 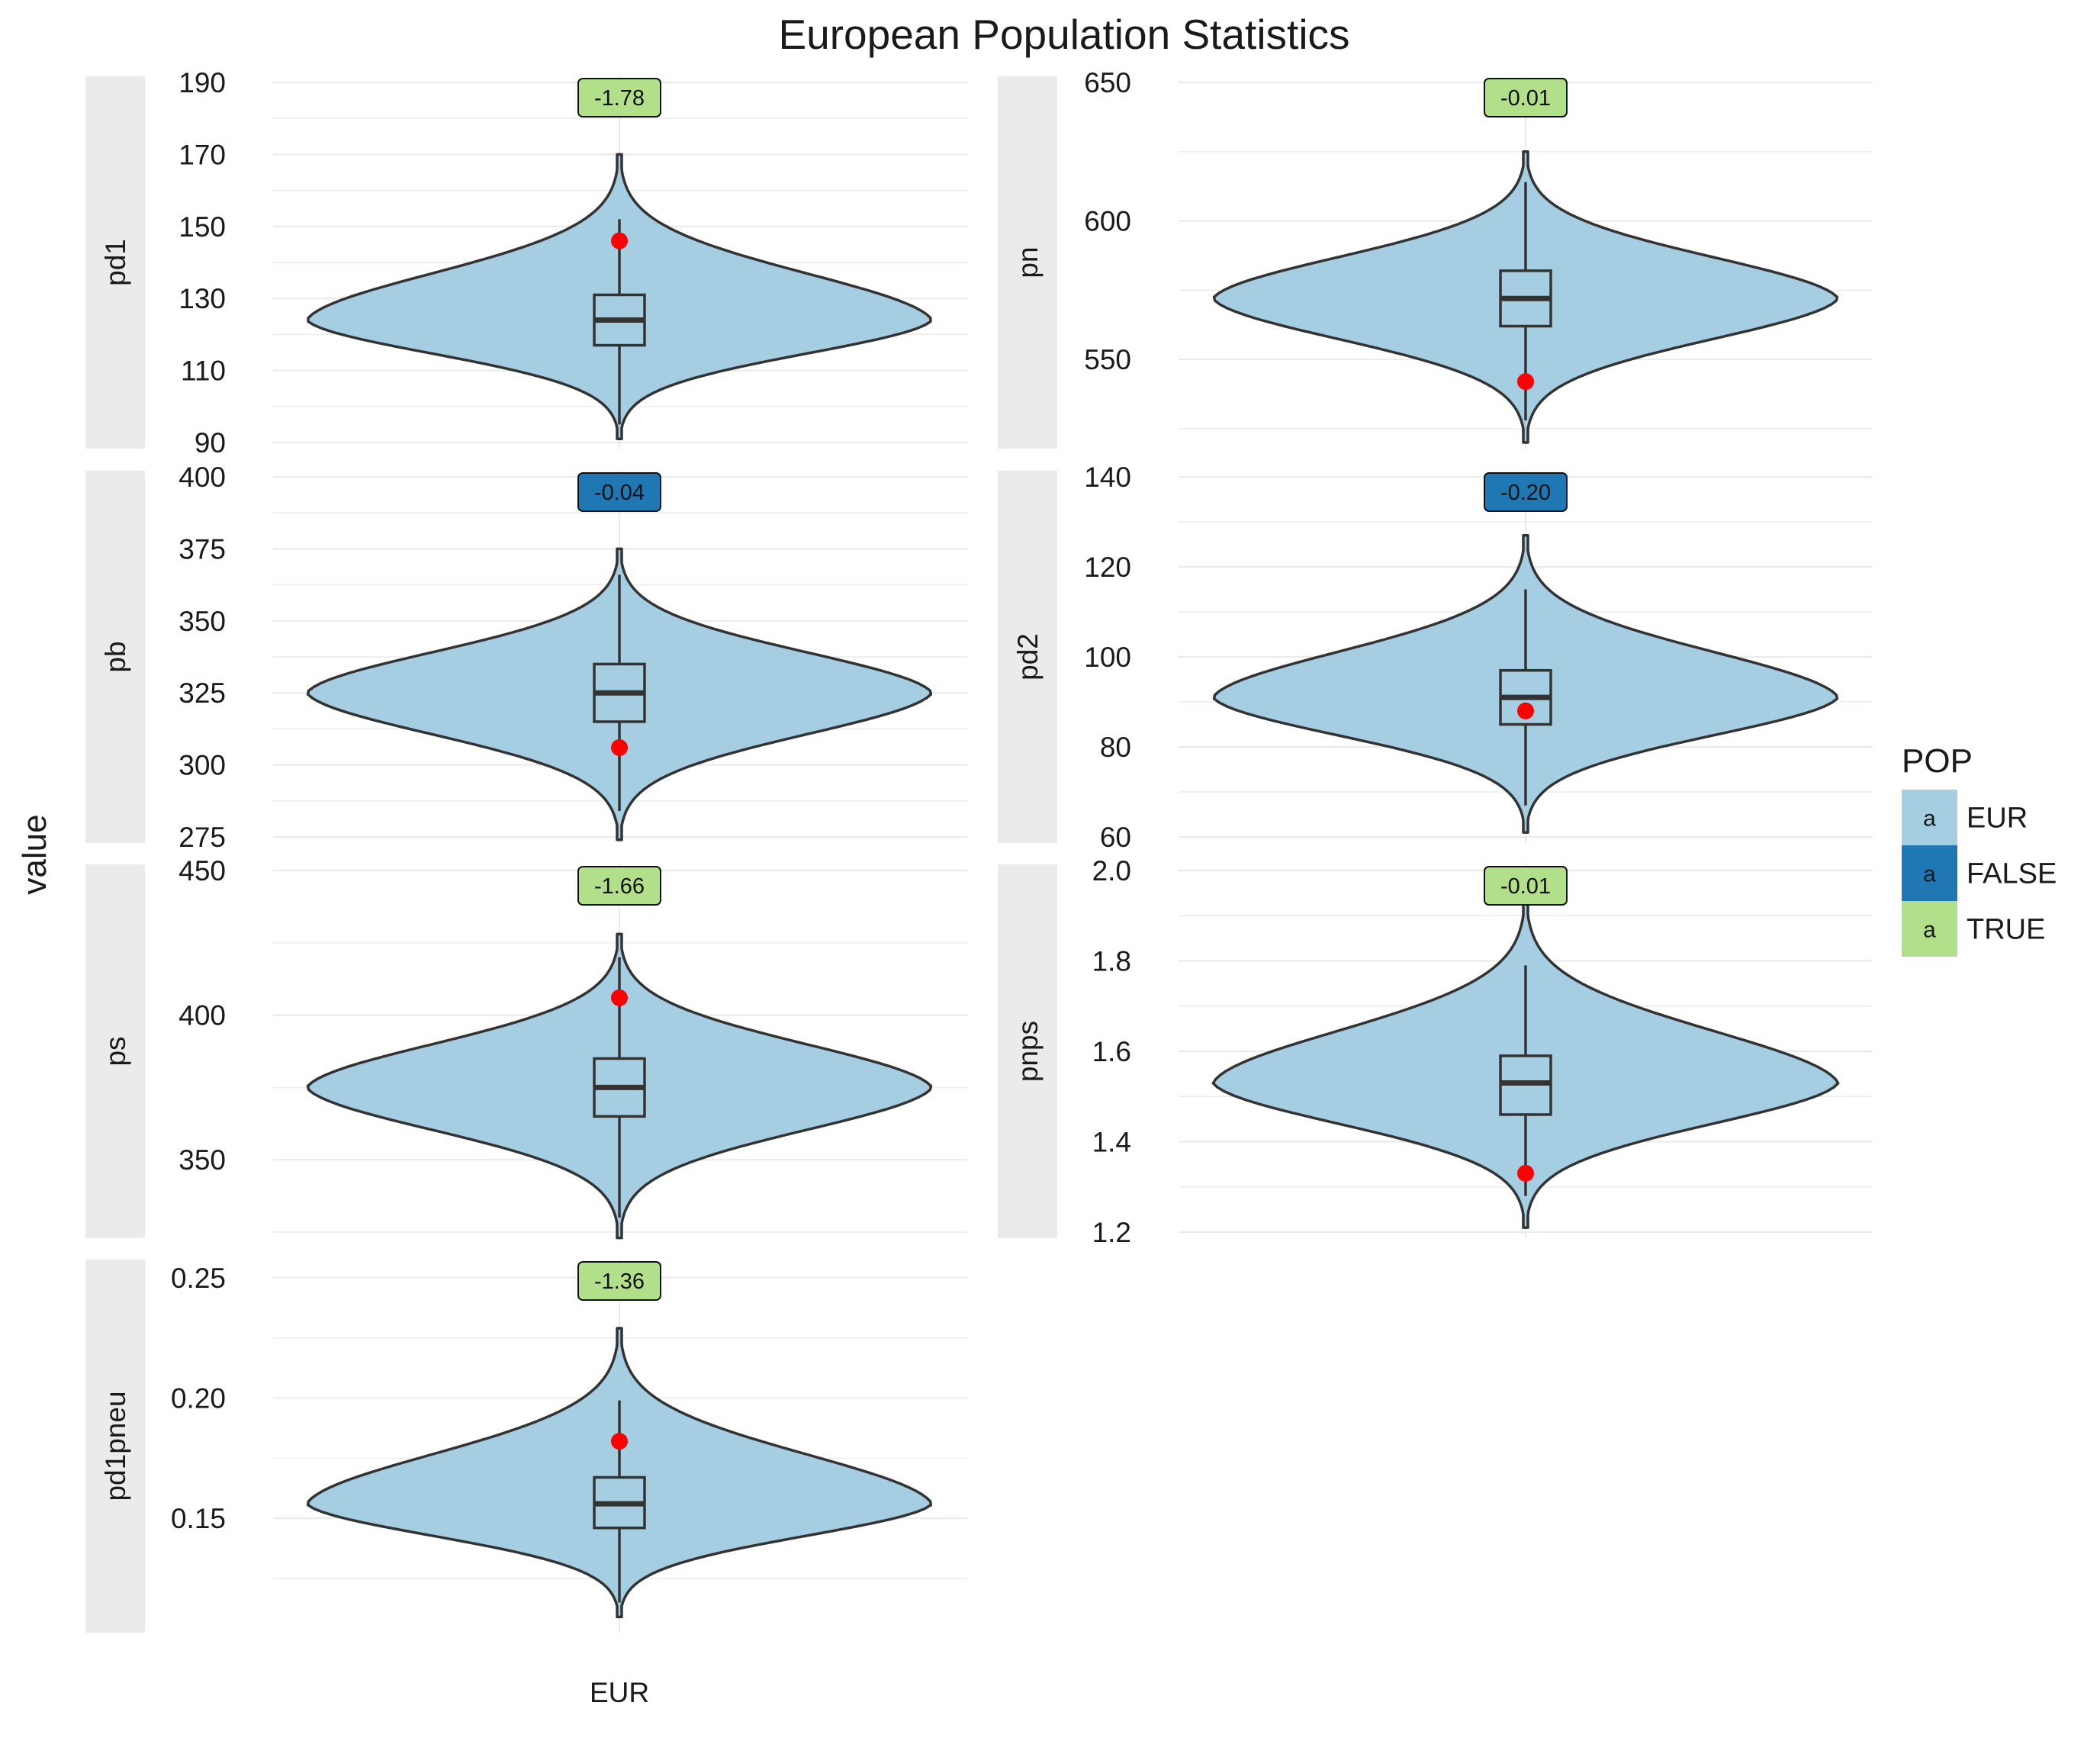 I want to click on legend-key-true, so click(x=1929, y=929).